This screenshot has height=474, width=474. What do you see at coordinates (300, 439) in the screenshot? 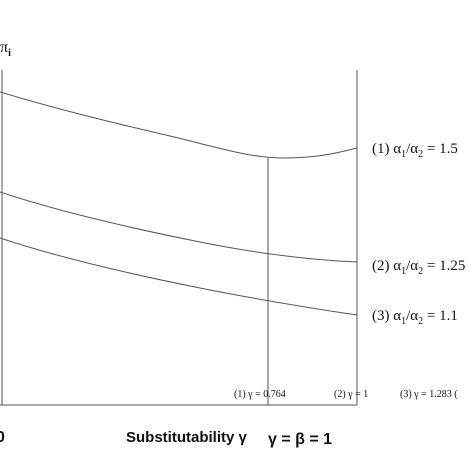
I see `x-note: γ = β = 1` at bounding box center [300, 439].